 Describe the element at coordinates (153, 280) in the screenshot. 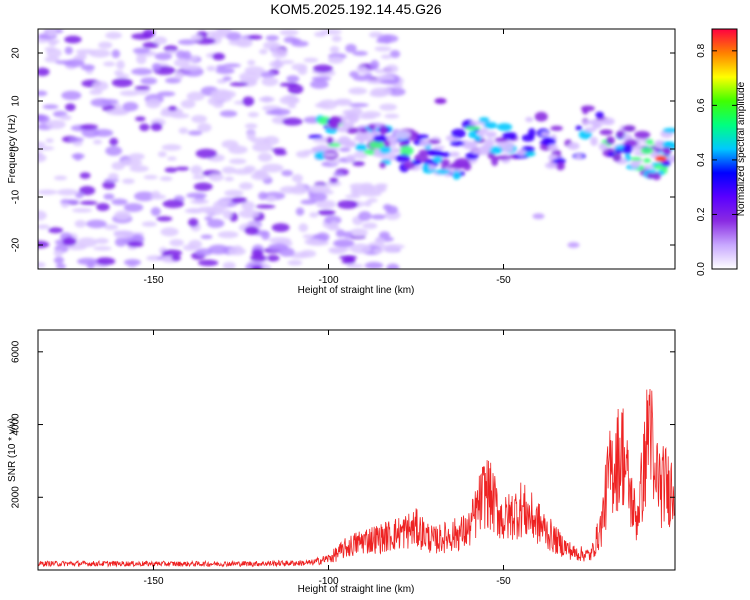

I see `x-tick-label: -150` at that location.